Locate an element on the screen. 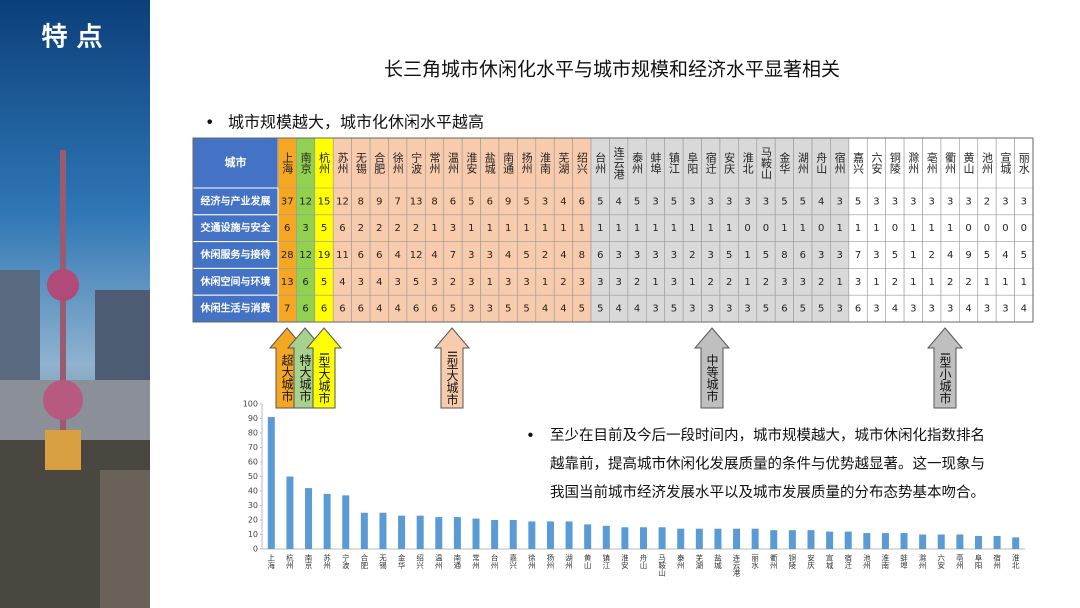 The height and width of the screenshot is (608, 1080). city-header: 舟山 is located at coordinates (821, 162).